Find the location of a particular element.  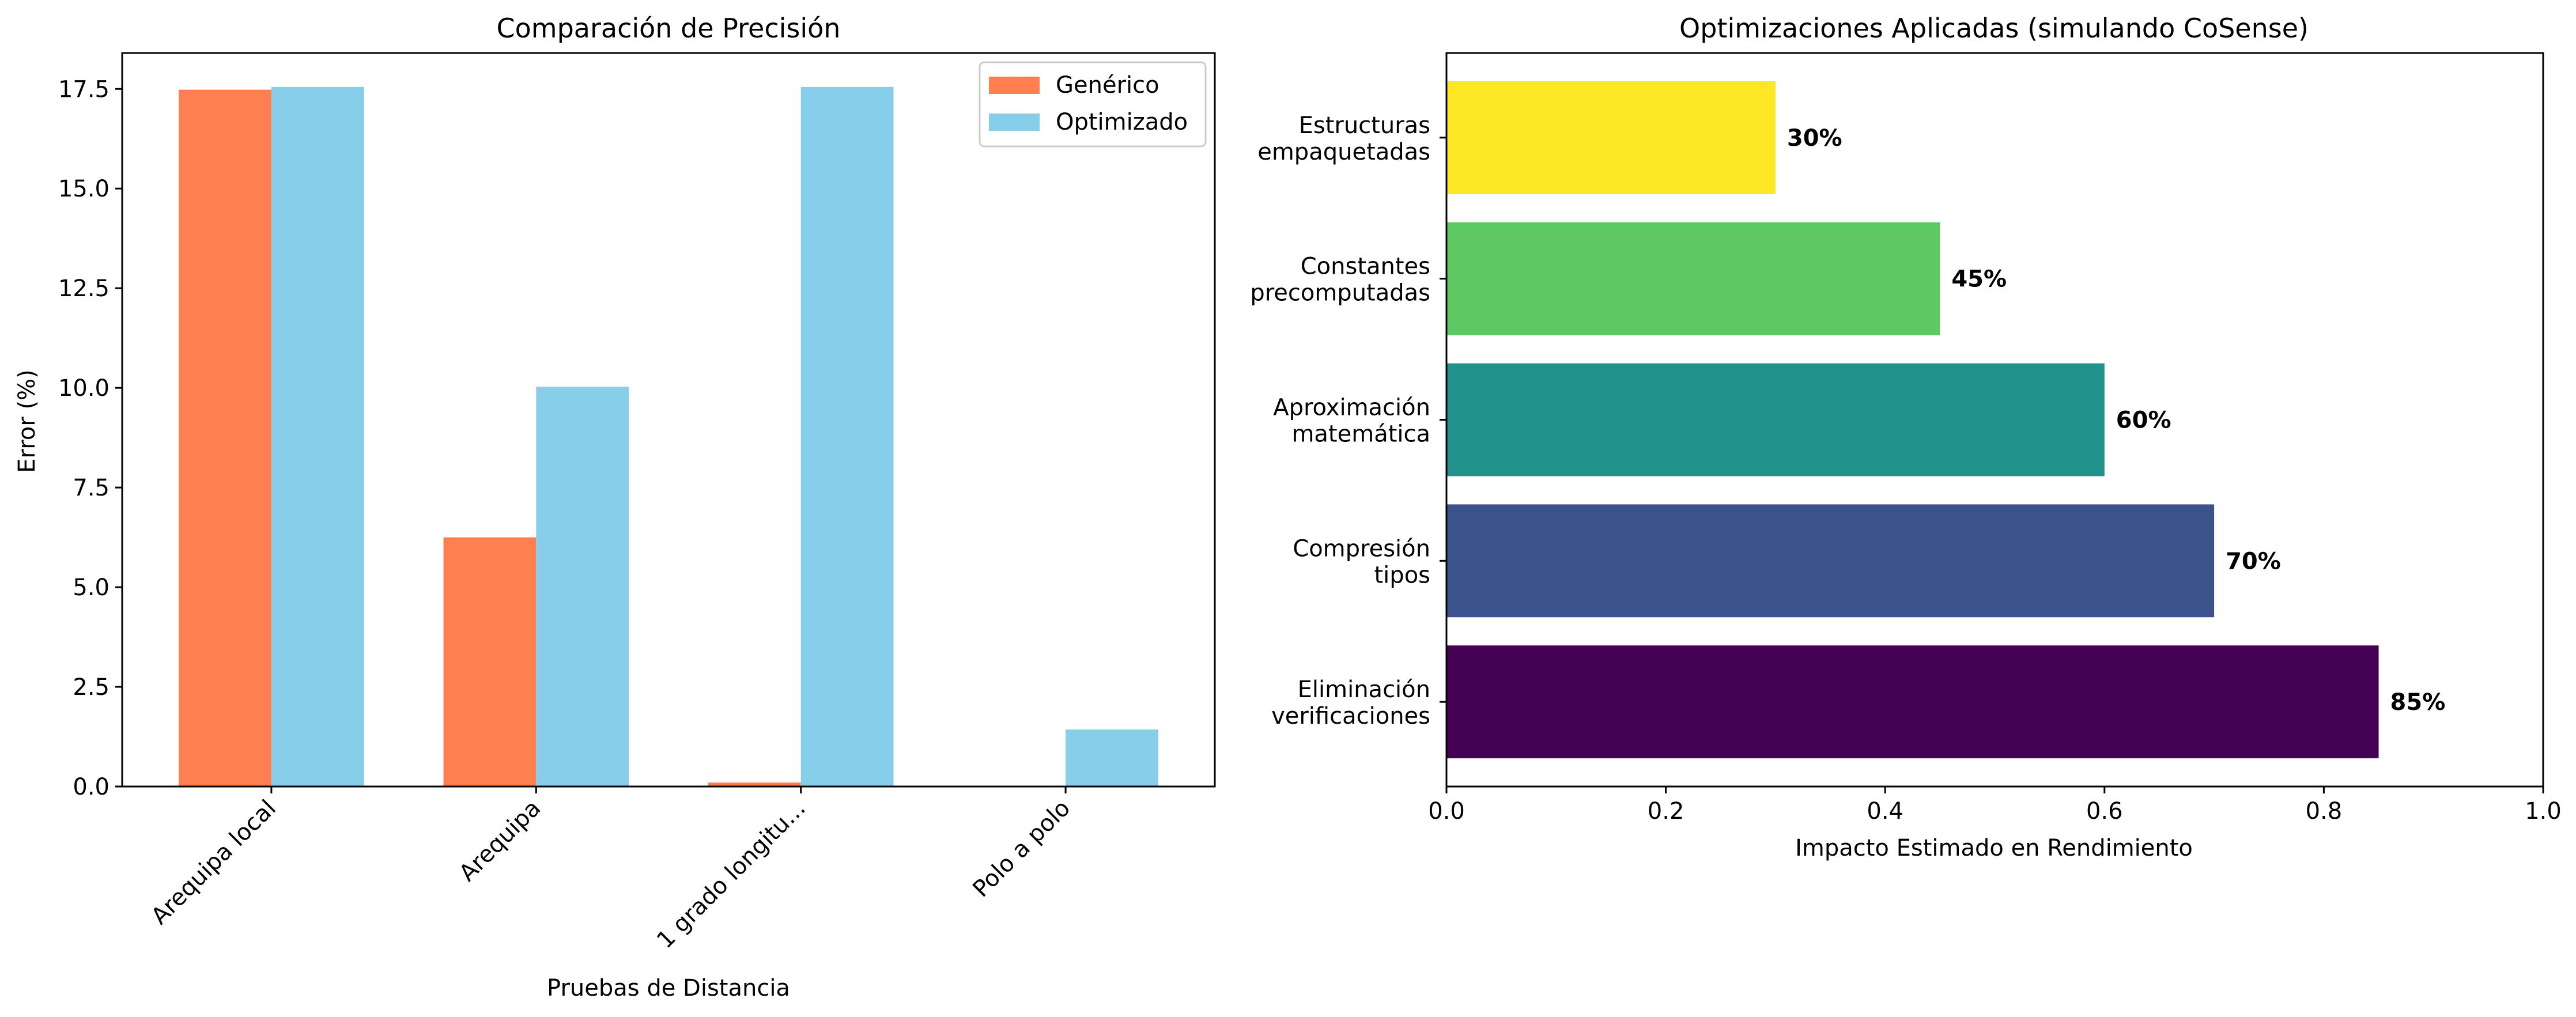

x-axis-label: Impacto Estimado en Rendimiento is located at coordinates (1994, 848).